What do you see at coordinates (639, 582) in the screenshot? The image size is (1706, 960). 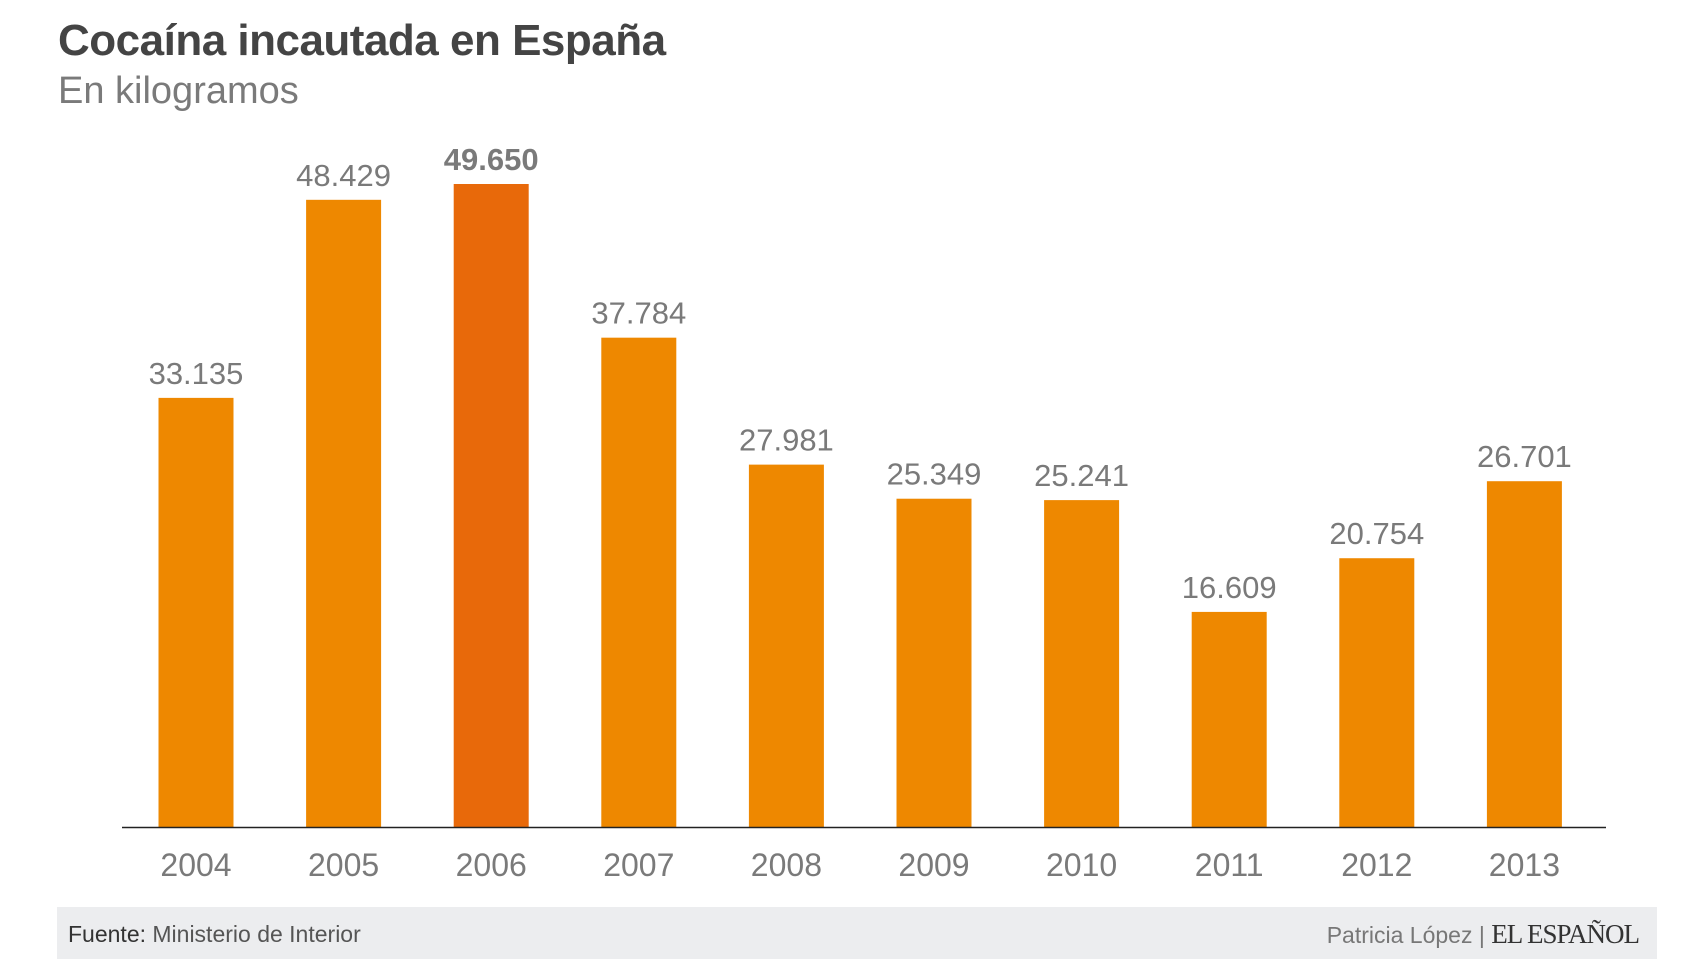 I see `bar-2007` at bounding box center [639, 582].